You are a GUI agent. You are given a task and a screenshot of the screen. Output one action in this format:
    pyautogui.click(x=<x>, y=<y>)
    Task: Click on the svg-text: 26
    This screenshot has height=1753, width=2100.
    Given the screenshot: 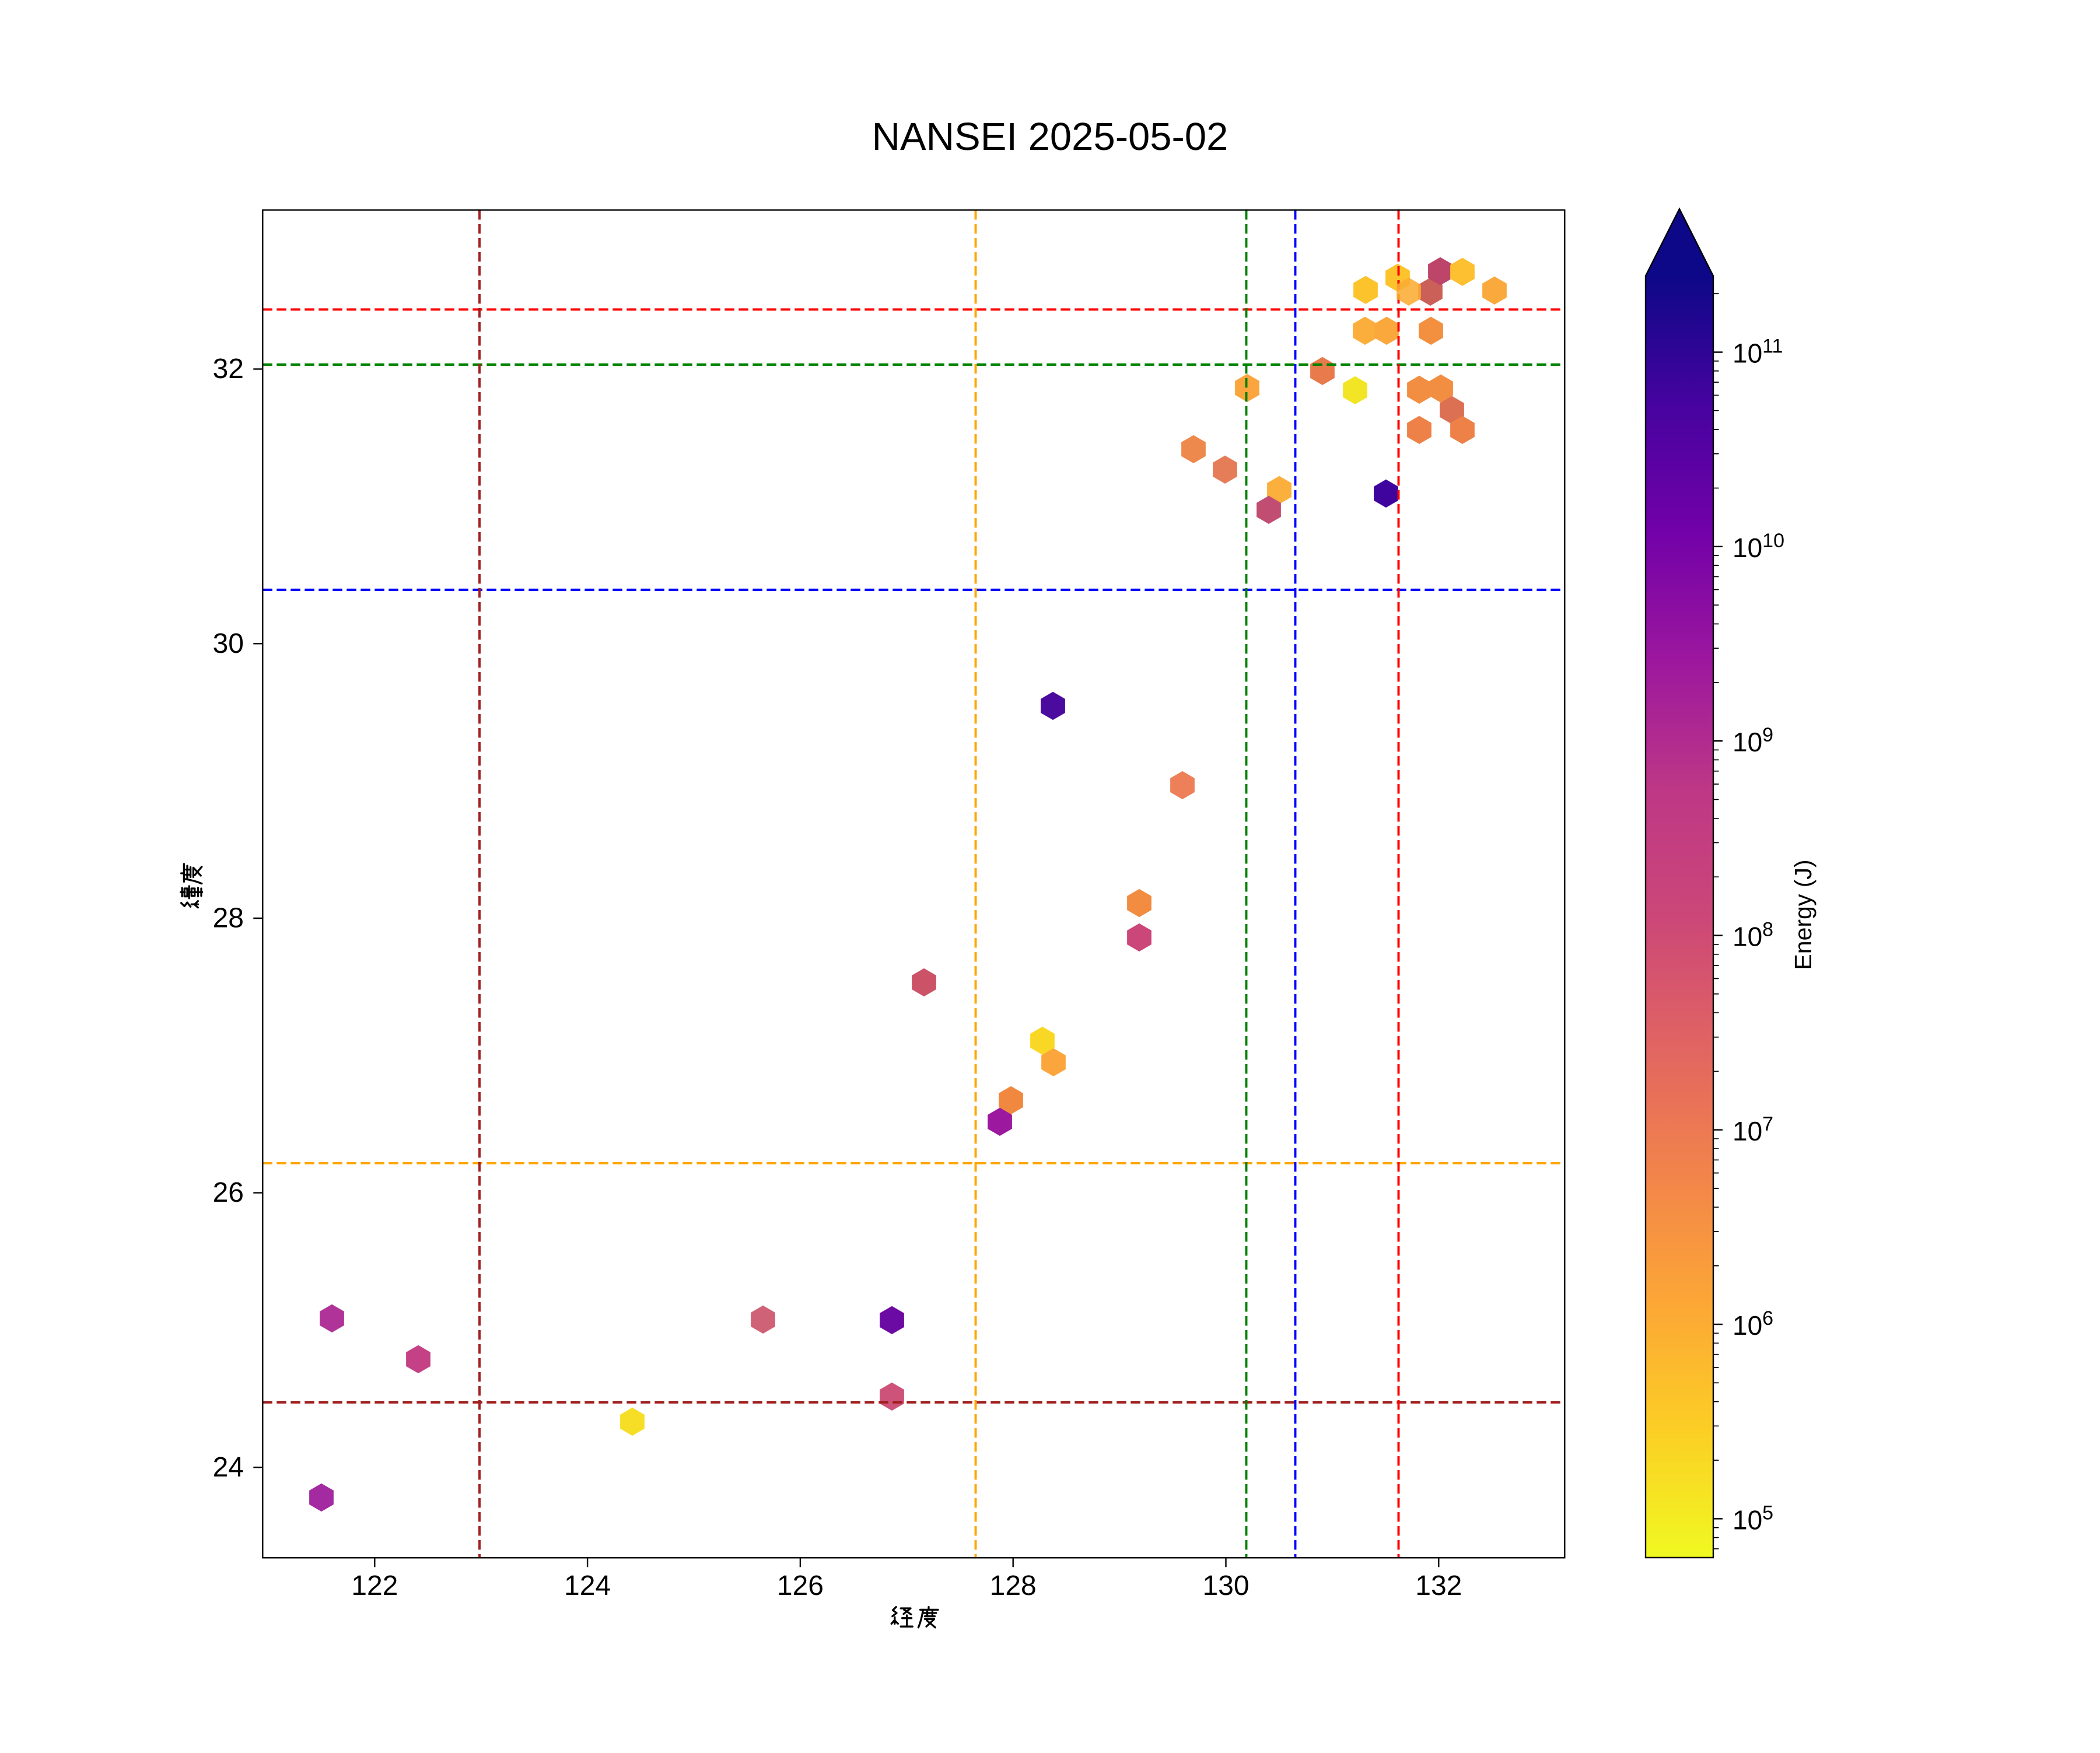 What is the action you would take?
    pyautogui.click(x=228, y=1192)
    